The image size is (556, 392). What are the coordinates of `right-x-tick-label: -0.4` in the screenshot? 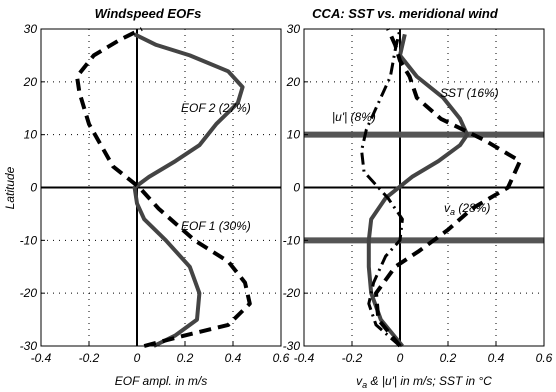 It's located at (304, 358).